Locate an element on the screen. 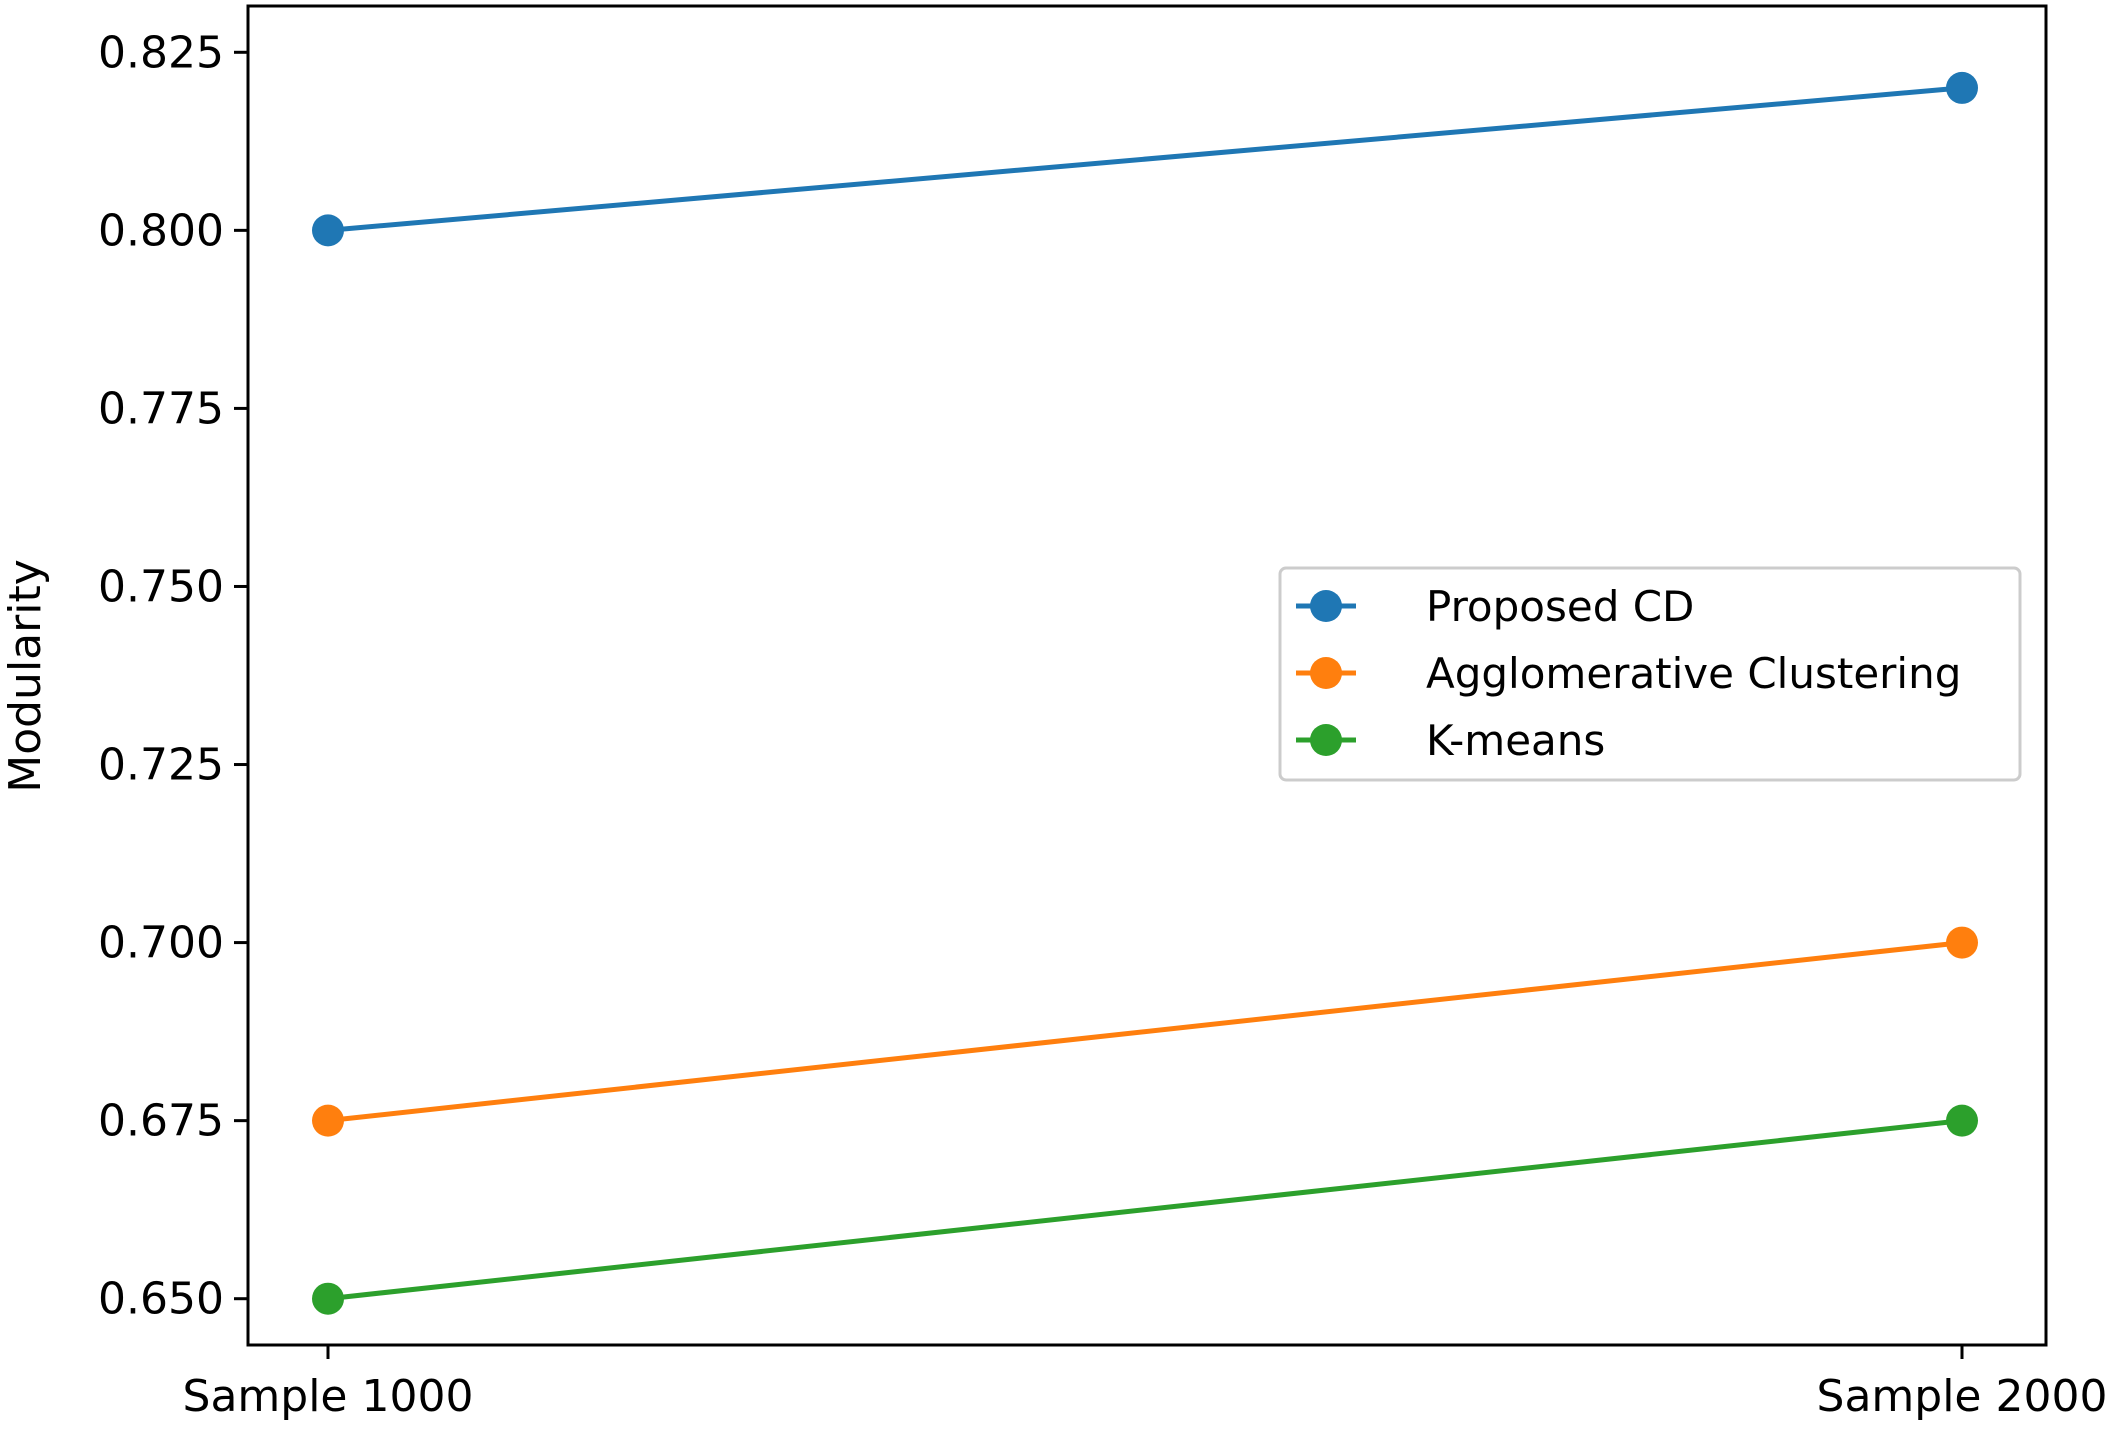 Image resolution: width=2128 pixels, height=1431 pixels. x-axis: Sample 1000 Sample 2000 is located at coordinates (1145, 1383).